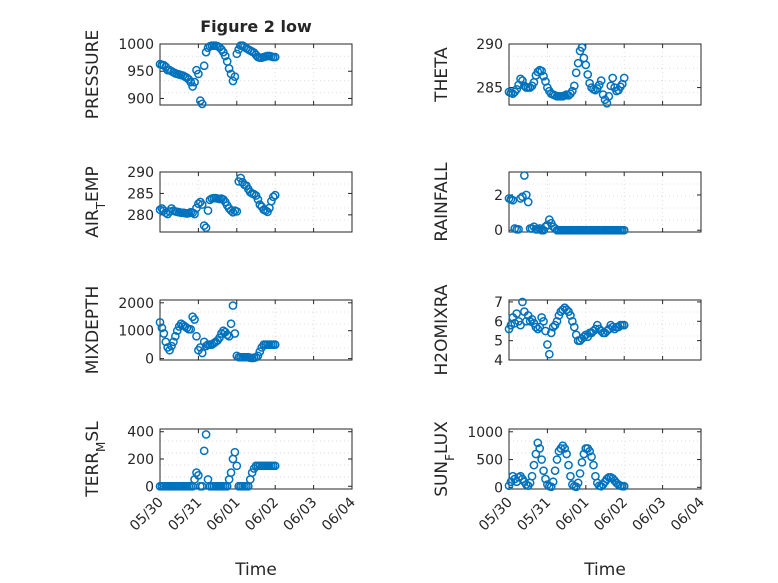 Image resolution: width=778 pixels, height=583 pixels. I want to click on subplot-h2omixra: 4 5 6 7 H2OMIXRA, so click(567, 330).